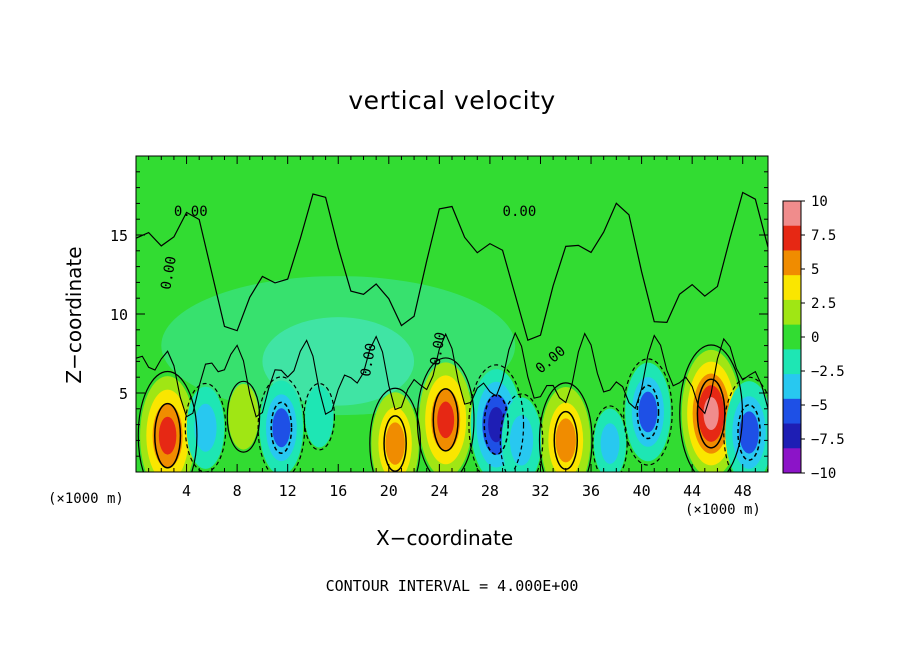 This screenshot has height=654, width=904. I want to click on zero-contour, so click(452, 374).